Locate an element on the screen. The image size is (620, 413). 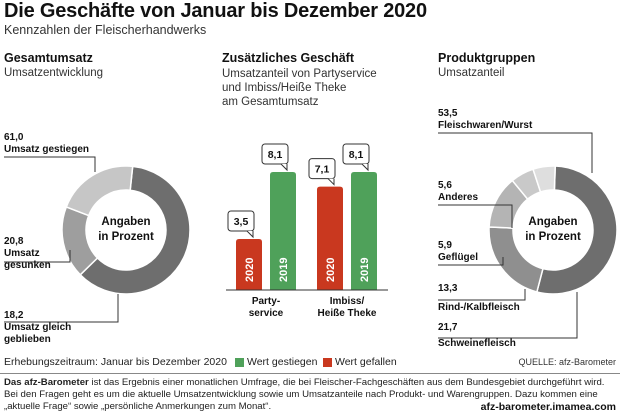
bar-year-label-2019-1: 2019 is located at coordinates (365, 270).